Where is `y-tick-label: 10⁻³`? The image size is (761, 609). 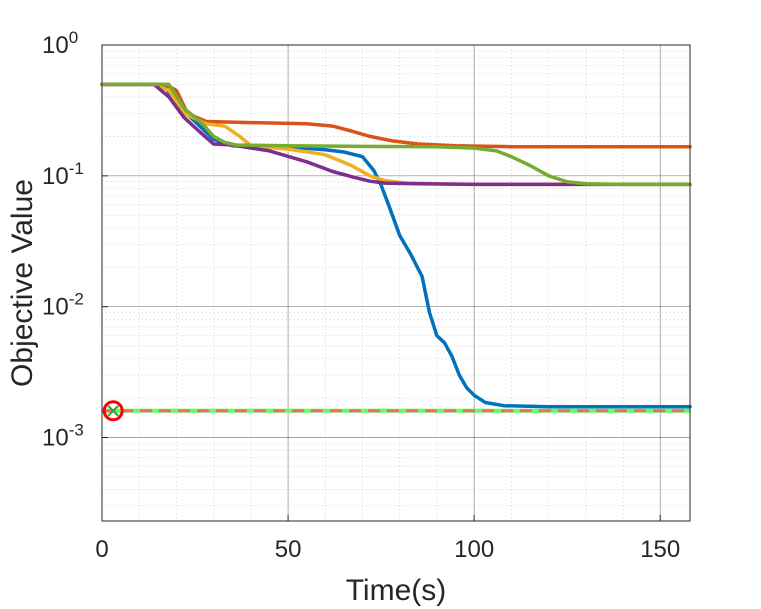
y-tick-label: 10⁻³ is located at coordinates (63, 435).